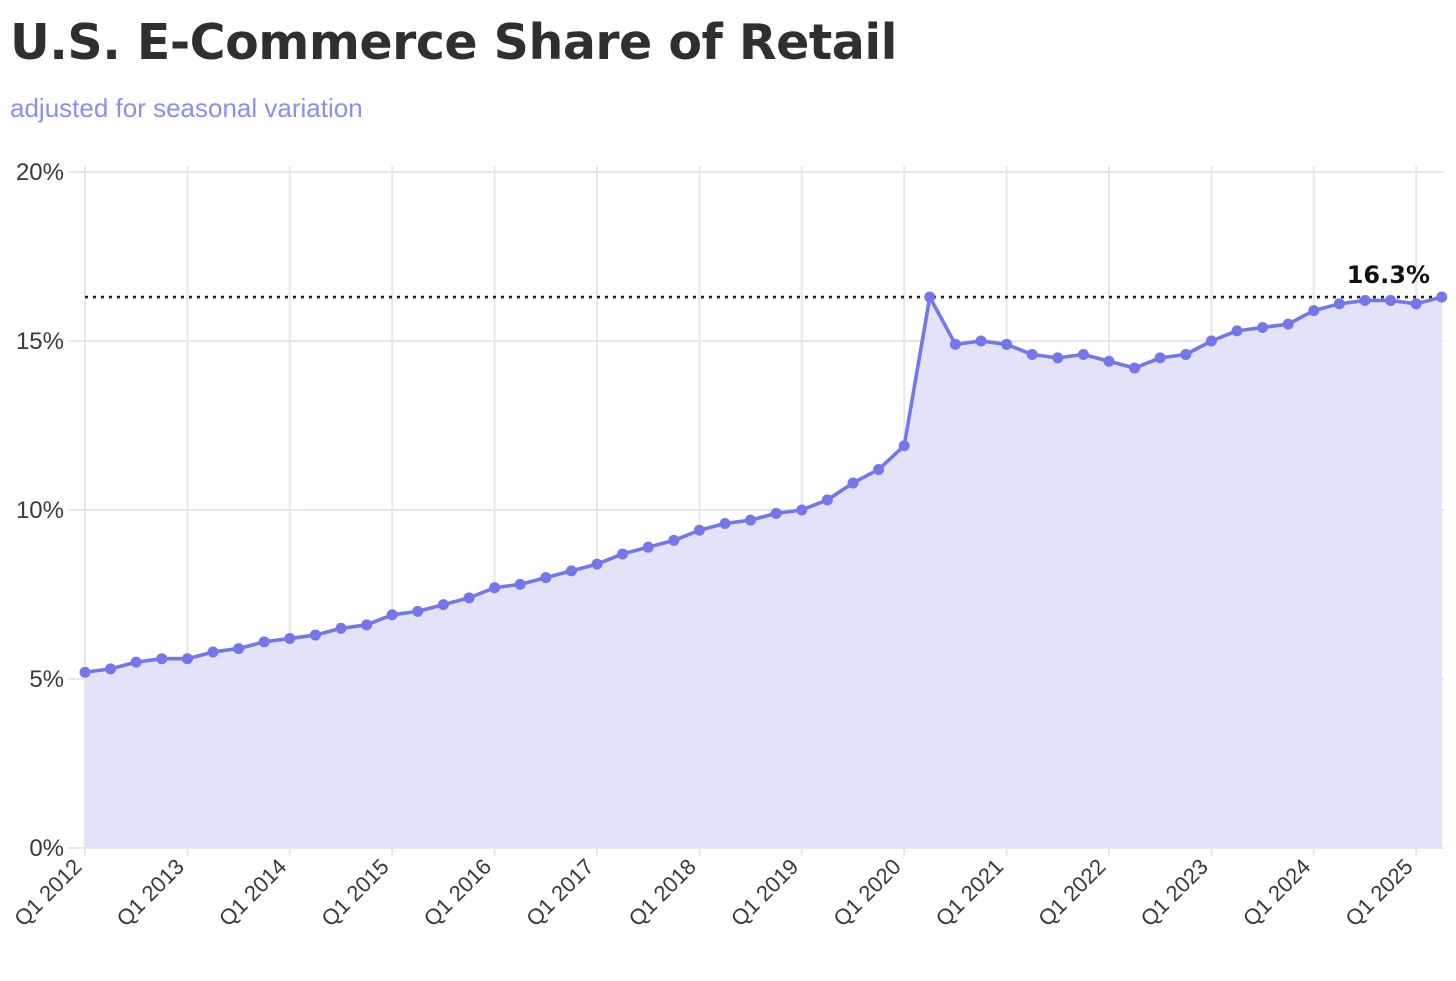 The image size is (1456, 981). I want to click on x-tick-label: Q1 2025, so click(1378, 892).